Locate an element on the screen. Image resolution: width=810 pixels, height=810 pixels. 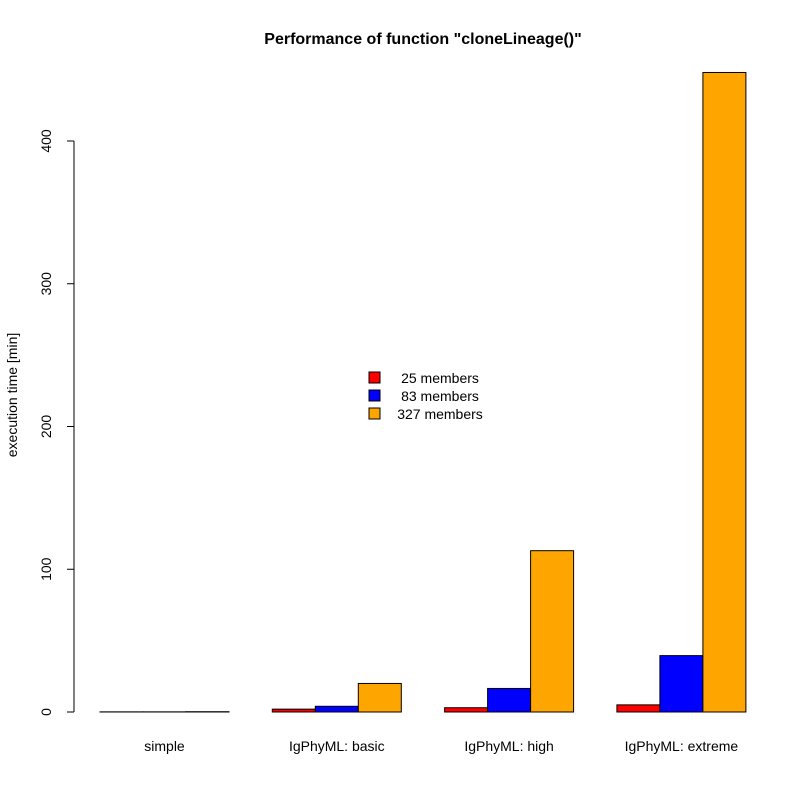
y-tick-label: 400 is located at coordinates (46, 141).